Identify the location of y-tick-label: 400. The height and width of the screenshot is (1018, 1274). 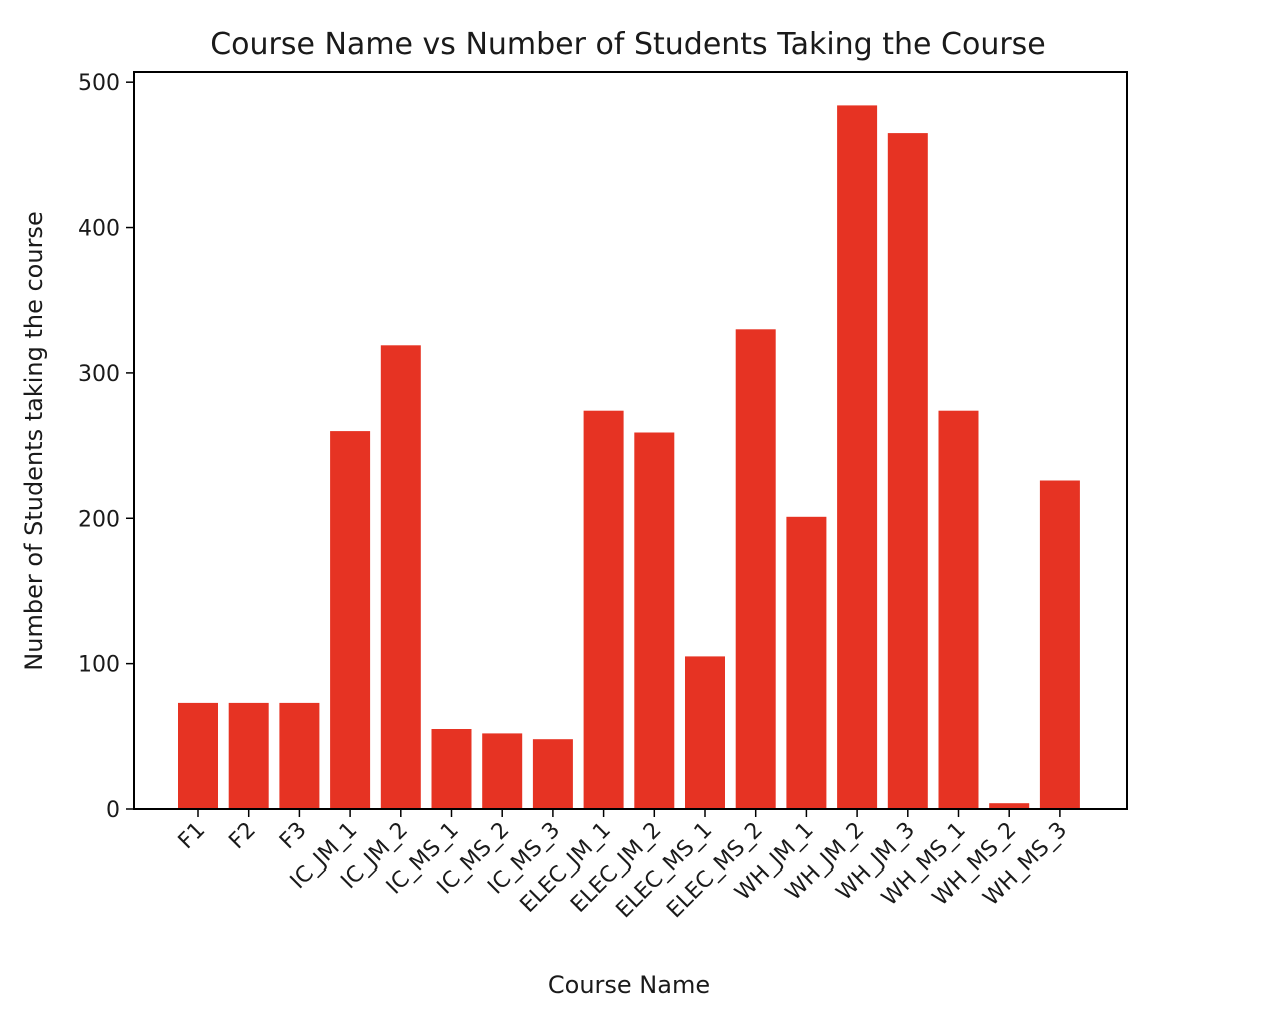
(99, 229).